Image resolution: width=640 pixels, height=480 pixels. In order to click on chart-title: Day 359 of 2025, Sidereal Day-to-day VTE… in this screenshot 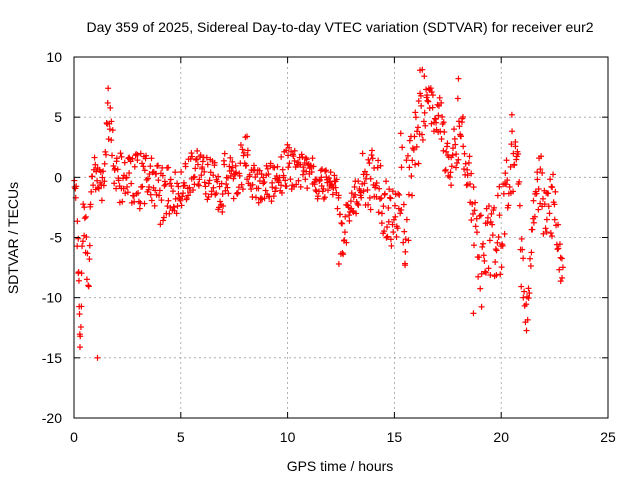, I will do `click(339, 27)`.